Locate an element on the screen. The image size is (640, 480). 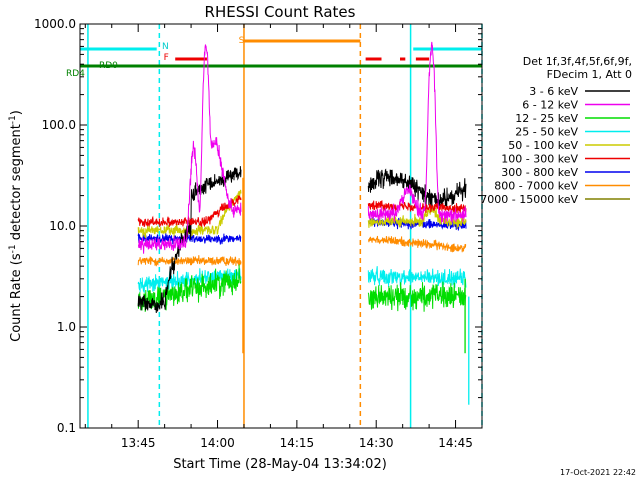
y-axis-label: Count Rate (s-1 detector segment-1) is located at coordinates (16, 226).